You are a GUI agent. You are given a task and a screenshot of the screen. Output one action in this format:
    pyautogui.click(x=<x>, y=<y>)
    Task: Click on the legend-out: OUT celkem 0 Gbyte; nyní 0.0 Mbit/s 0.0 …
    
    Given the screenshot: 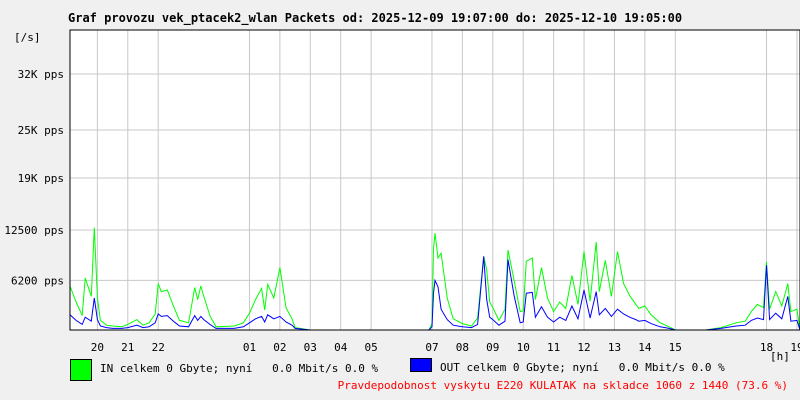 What is the action you would take?
    pyautogui.click(x=567, y=377)
    